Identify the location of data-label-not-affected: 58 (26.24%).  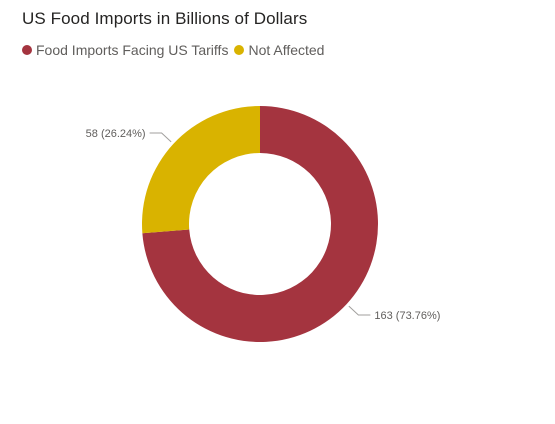
(116, 134).